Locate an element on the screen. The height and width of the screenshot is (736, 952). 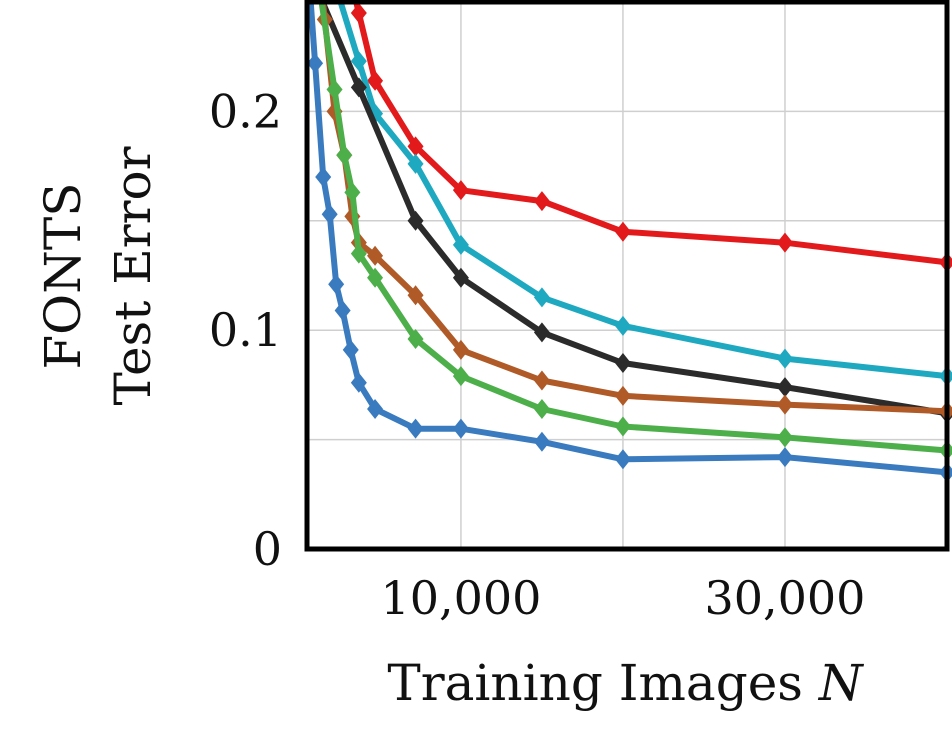
x-axis-title-variable: N is located at coordinates (841, 683).